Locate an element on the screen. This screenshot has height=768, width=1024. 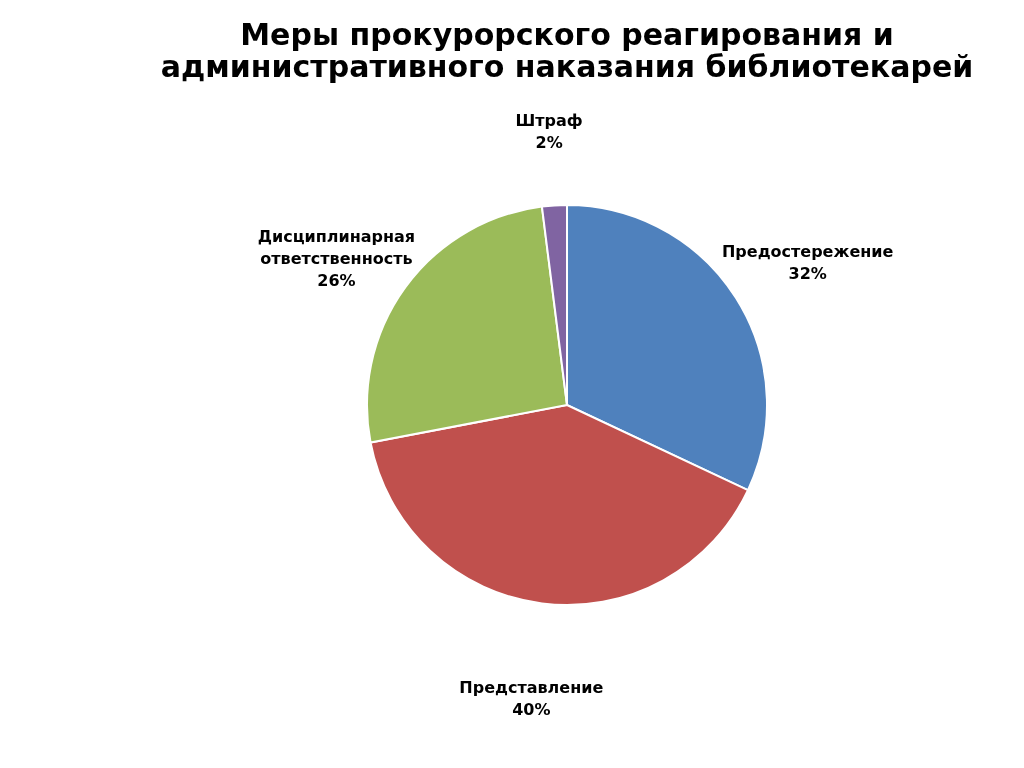
slice-label: Дисциплинарная ответственность is located at coordinates (336, 248).